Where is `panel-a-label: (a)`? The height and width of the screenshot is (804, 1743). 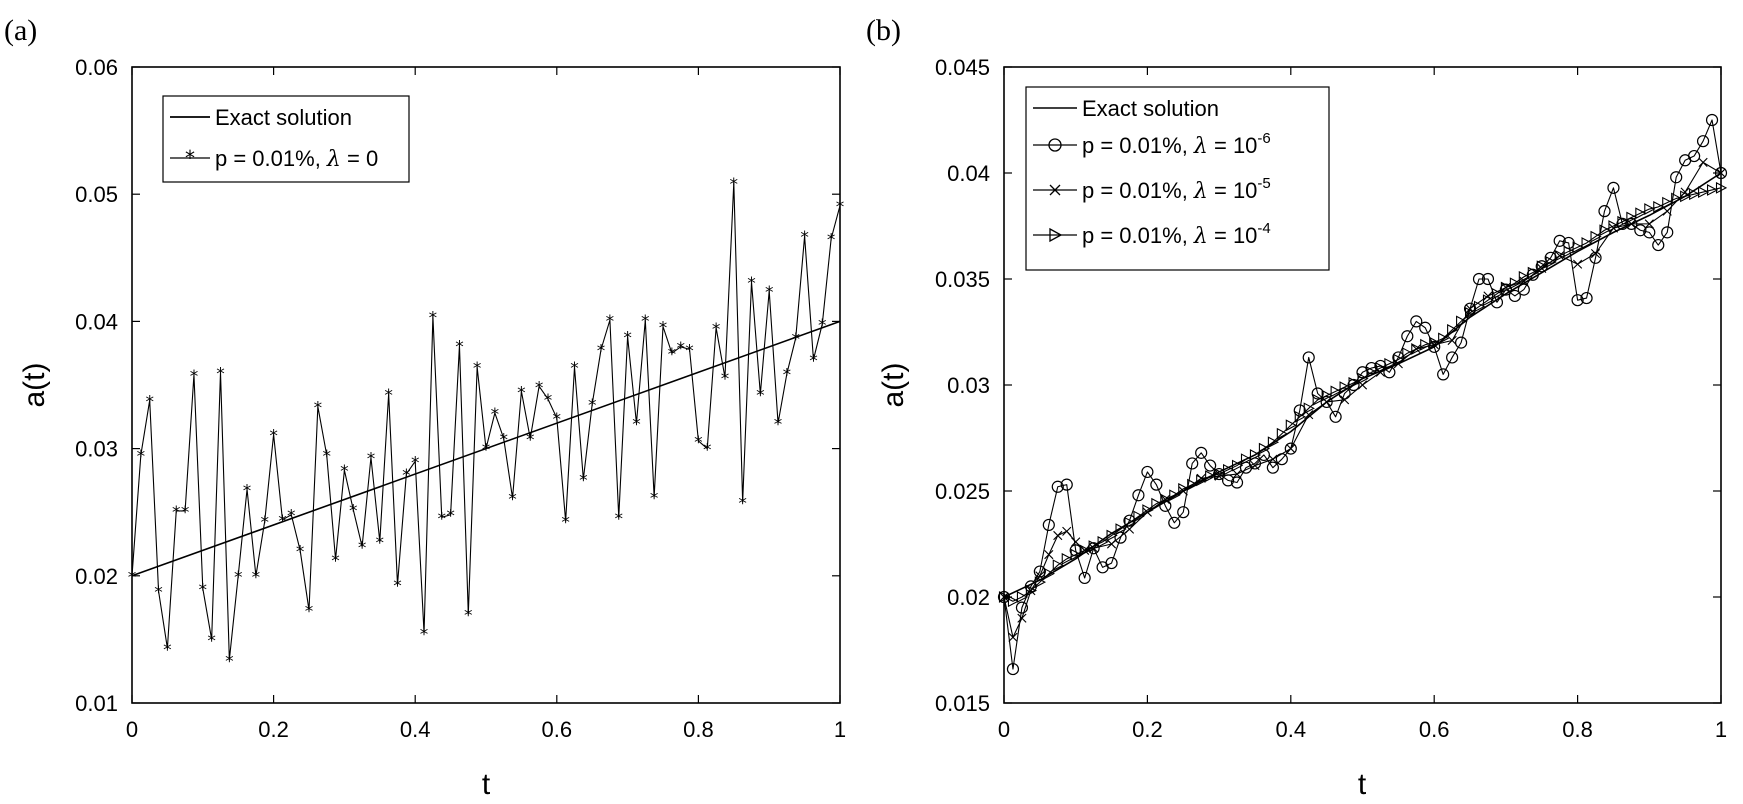
panel-a-label: (a) is located at coordinates (20, 30).